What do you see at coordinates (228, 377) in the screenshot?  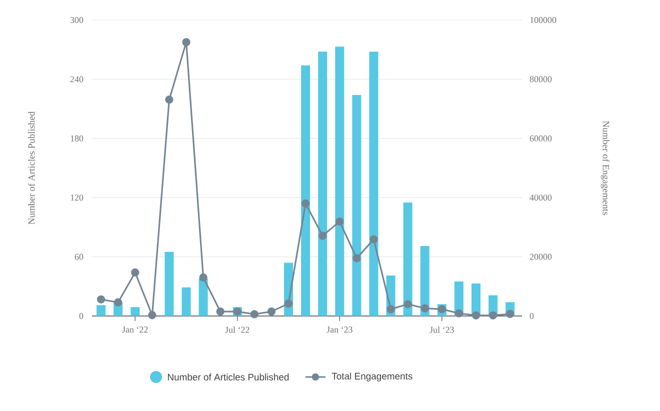 I see `legend-label: Number of Articles Published` at bounding box center [228, 377].